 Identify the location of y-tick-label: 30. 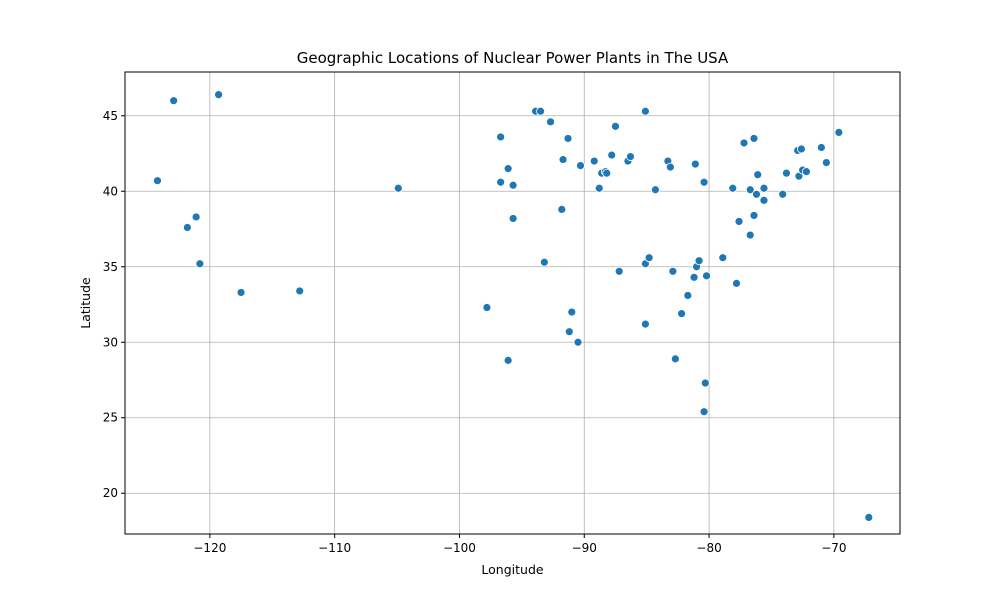
(110, 342).